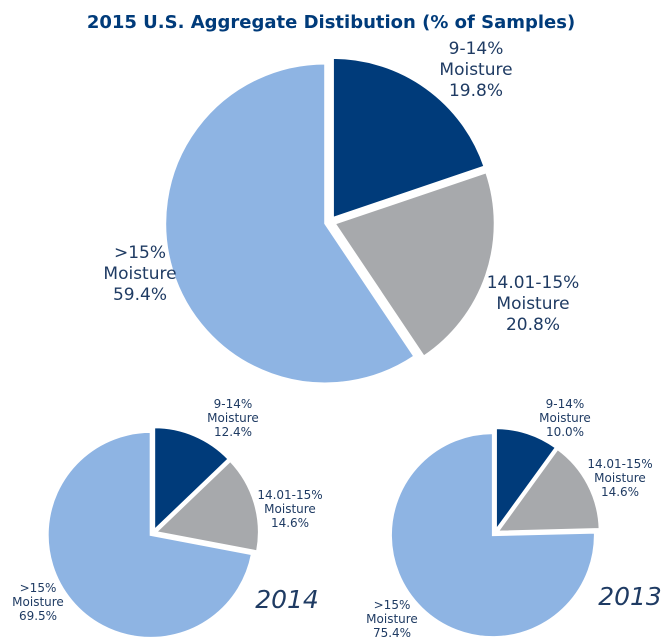 The width and height of the screenshot is (662, 644). I want to click on value-label: 20.8%, so click(533, 325).